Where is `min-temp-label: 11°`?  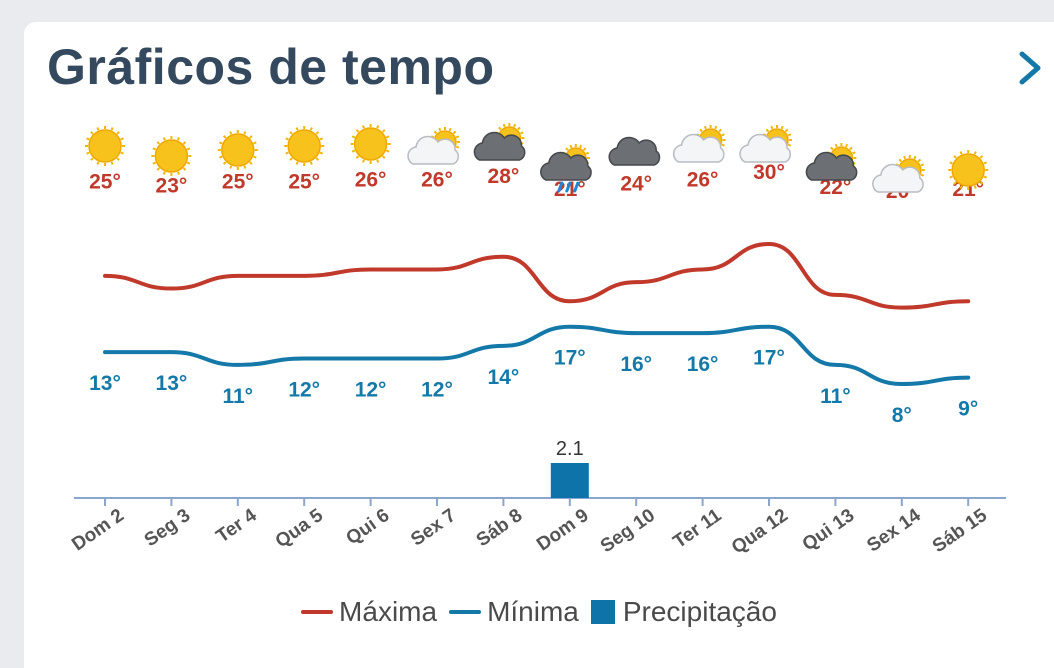 min-temp-label: 11° is located at coordinates (835, 396).